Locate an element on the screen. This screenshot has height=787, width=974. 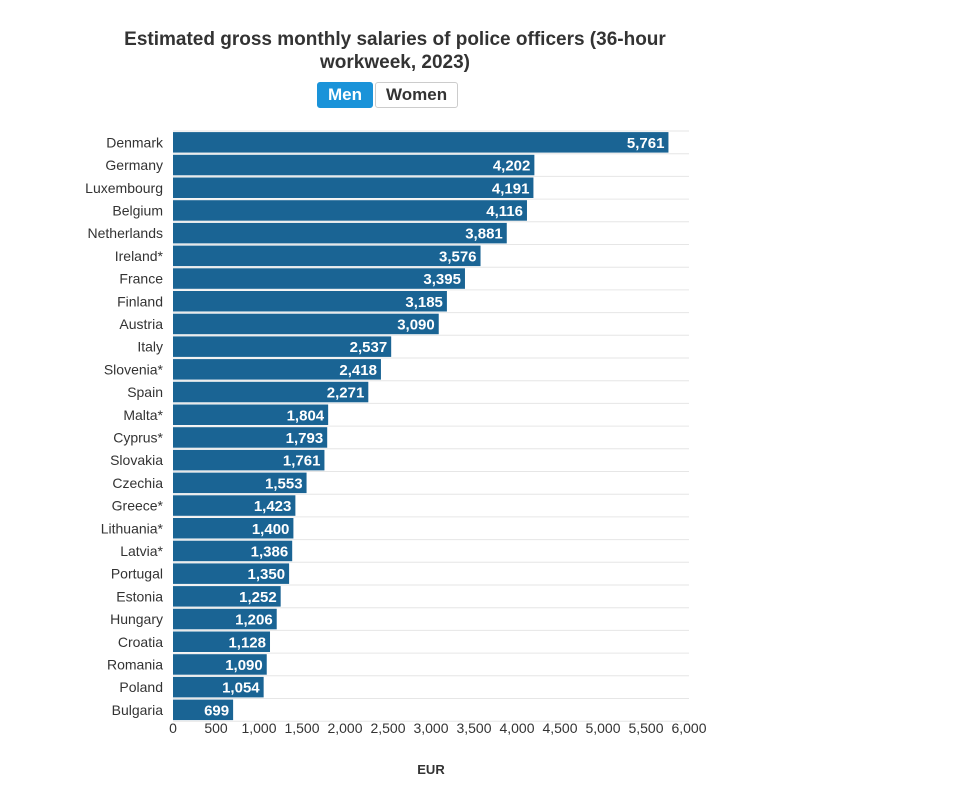
data-label-10: 2,418 is located at coordinates (358, 370).